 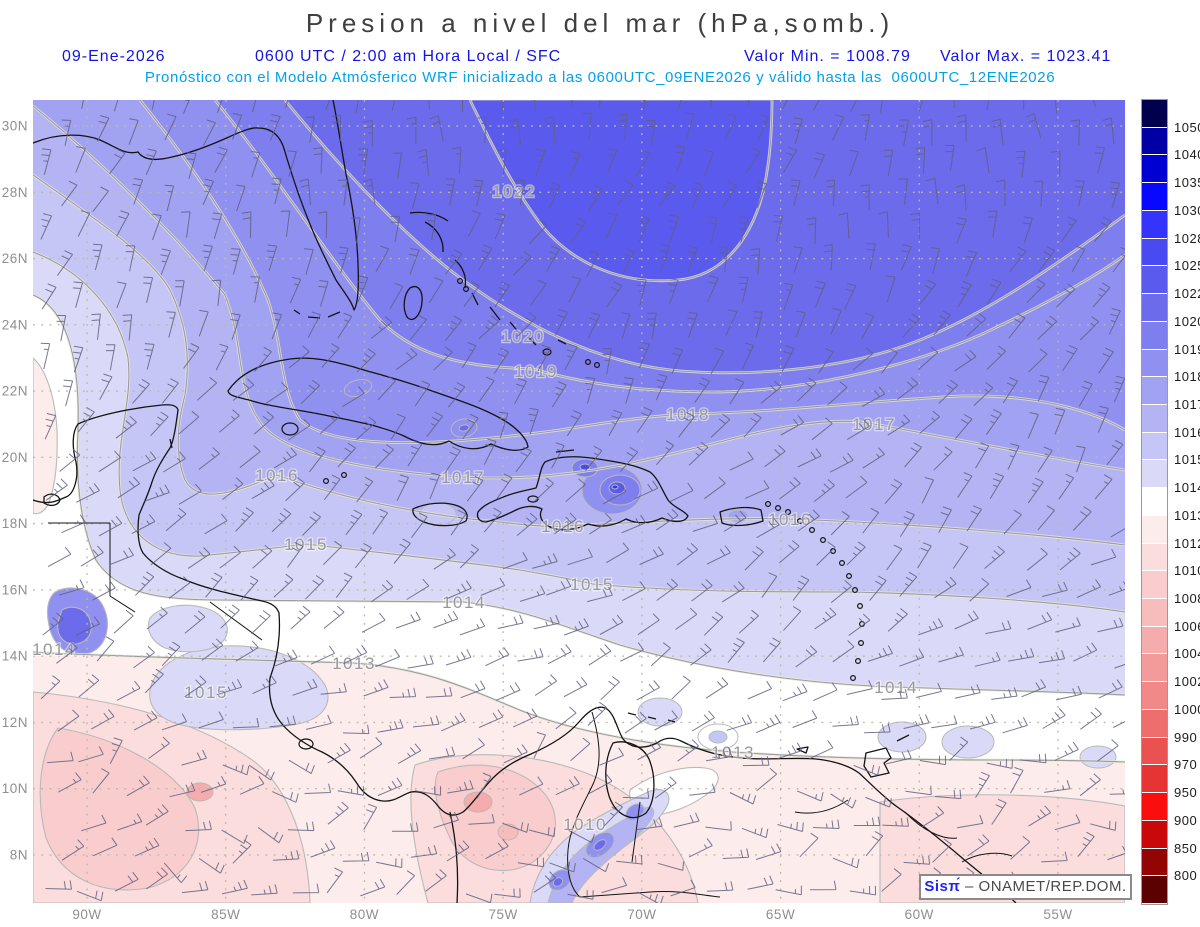 What do you see at coordinates (585, 824) in the screenshot?
I see `contour-label: 1010` at bounding box center [585, 824].